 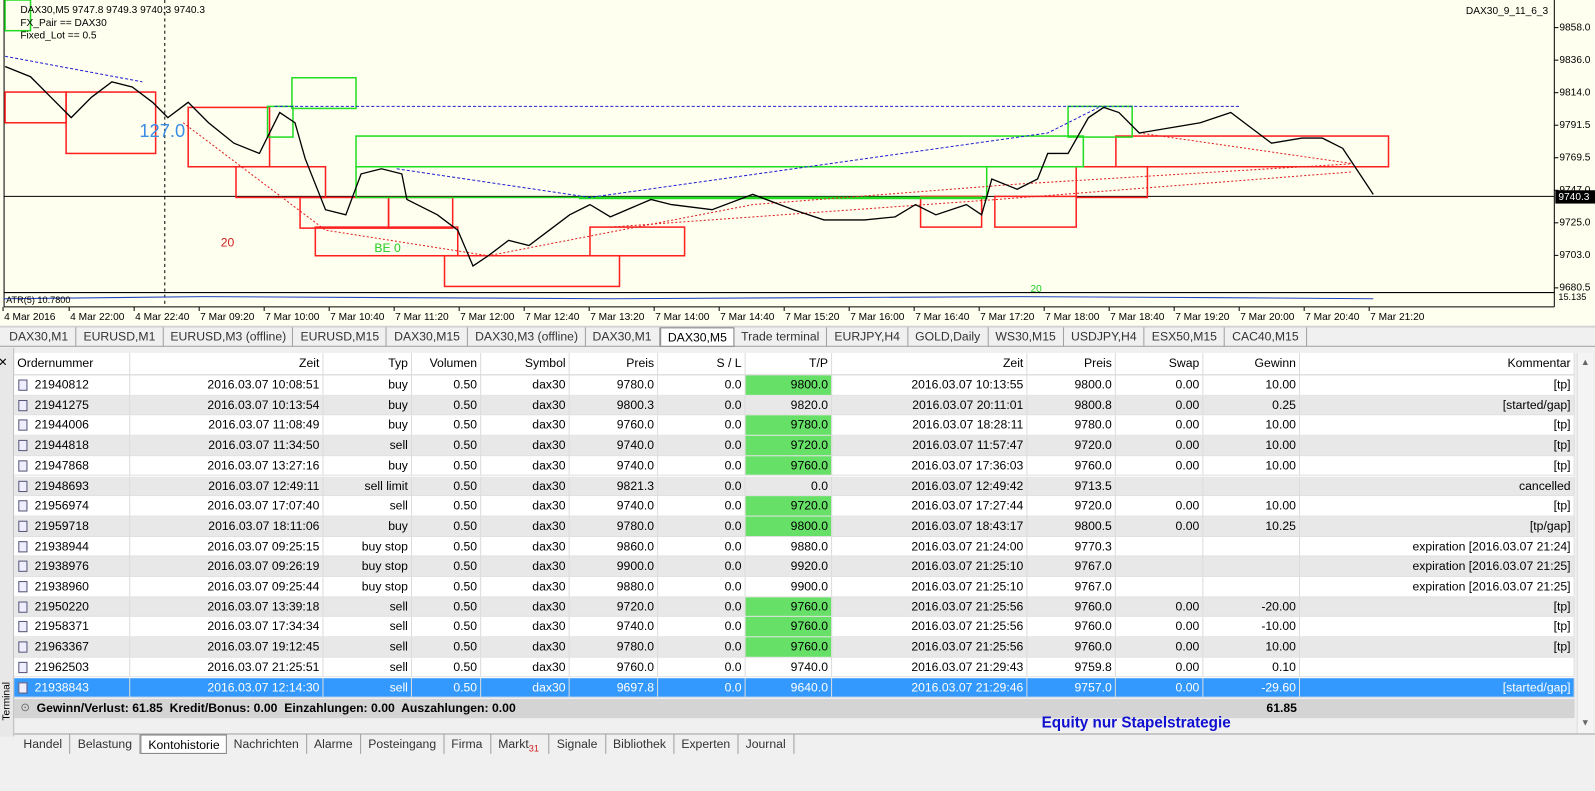 I want to click on table-cell: 0.0, so click(x=702, y=405).